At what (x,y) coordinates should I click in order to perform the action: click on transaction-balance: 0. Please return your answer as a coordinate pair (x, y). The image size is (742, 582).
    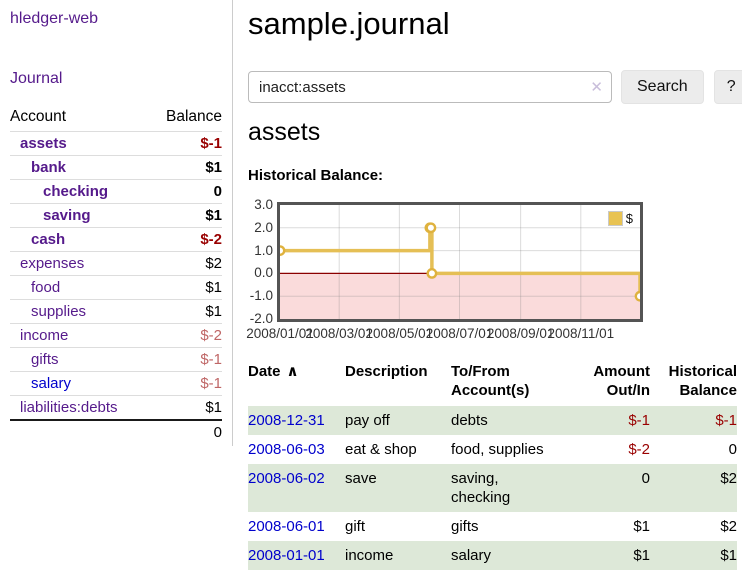
    Looking at the image, I should click on (732, 449).